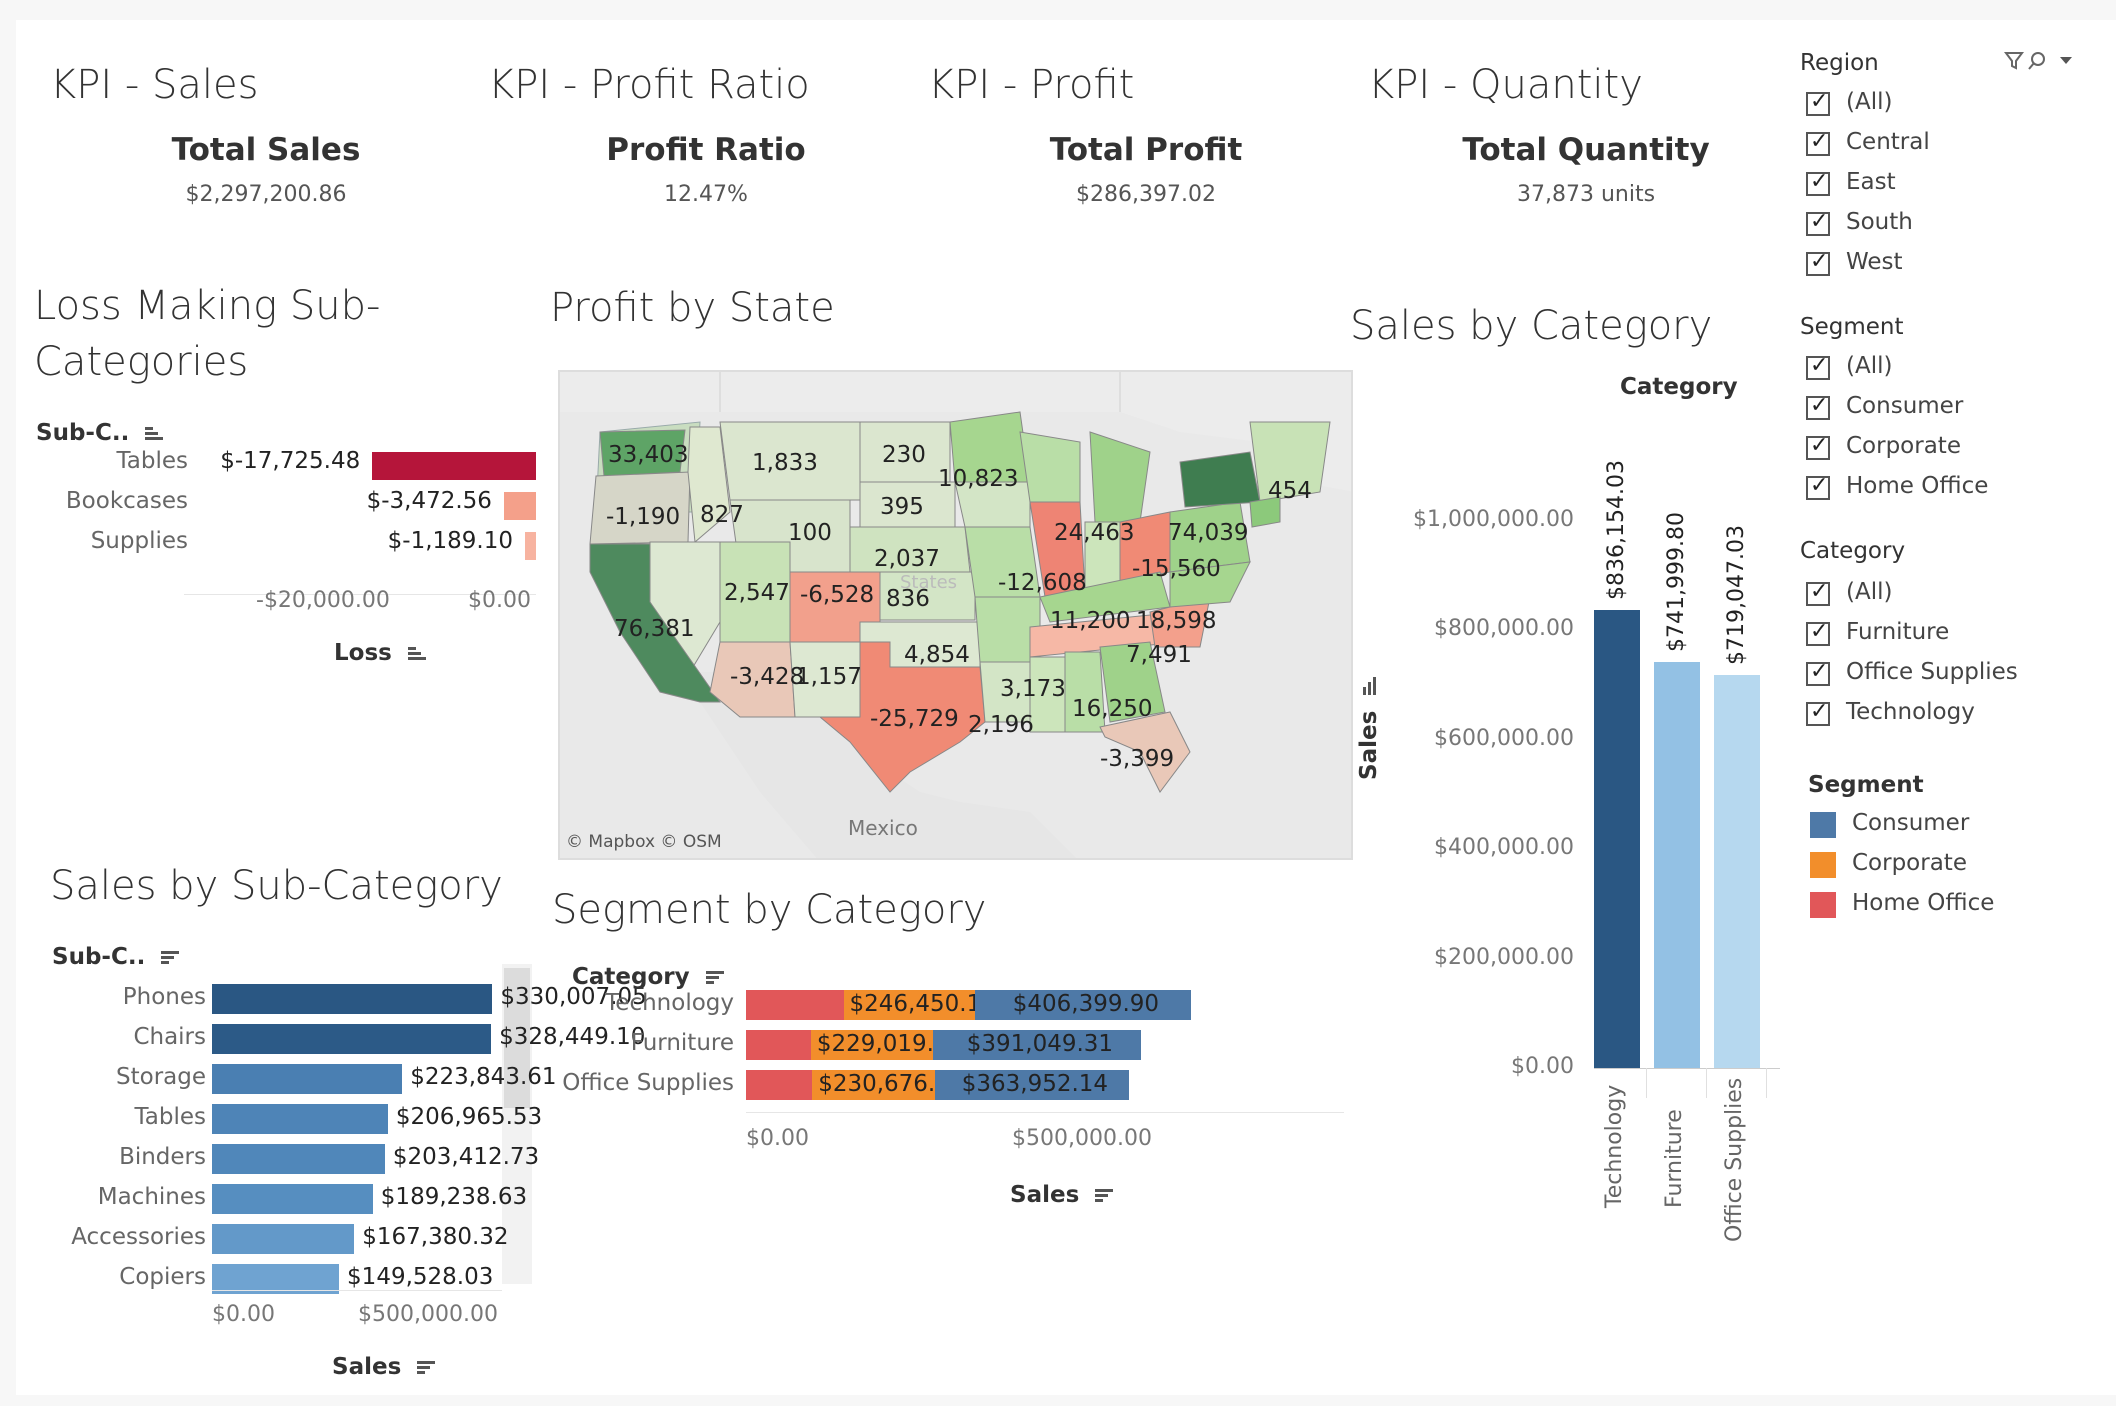 The width and height of the screenshot is (2116, 1406). Describe the element at coordinates (908, 599) in the screenshot. I see `state-label: 836` at that location.